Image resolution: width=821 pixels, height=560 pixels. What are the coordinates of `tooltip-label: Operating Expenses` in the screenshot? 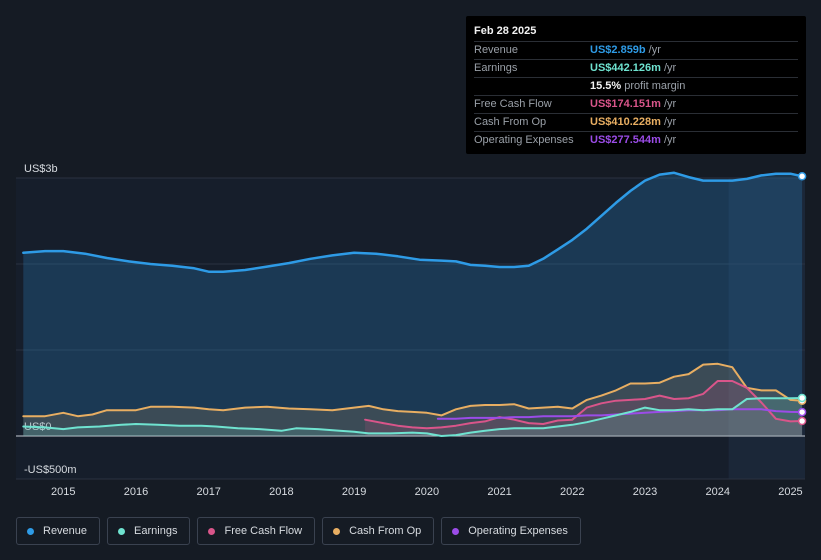 It's located at (524, 140).